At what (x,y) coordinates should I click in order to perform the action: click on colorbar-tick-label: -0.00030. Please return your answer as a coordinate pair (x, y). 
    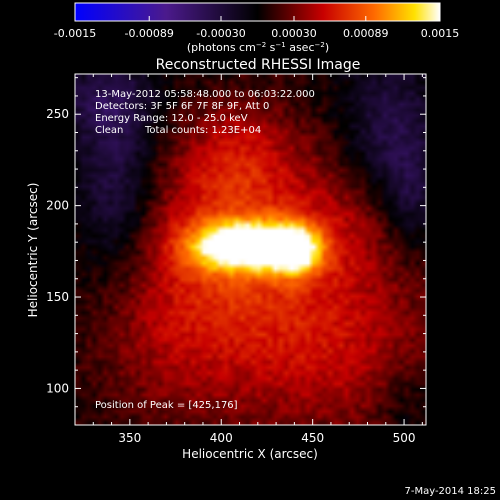
    Looking at the image, I should click on (220, 33).